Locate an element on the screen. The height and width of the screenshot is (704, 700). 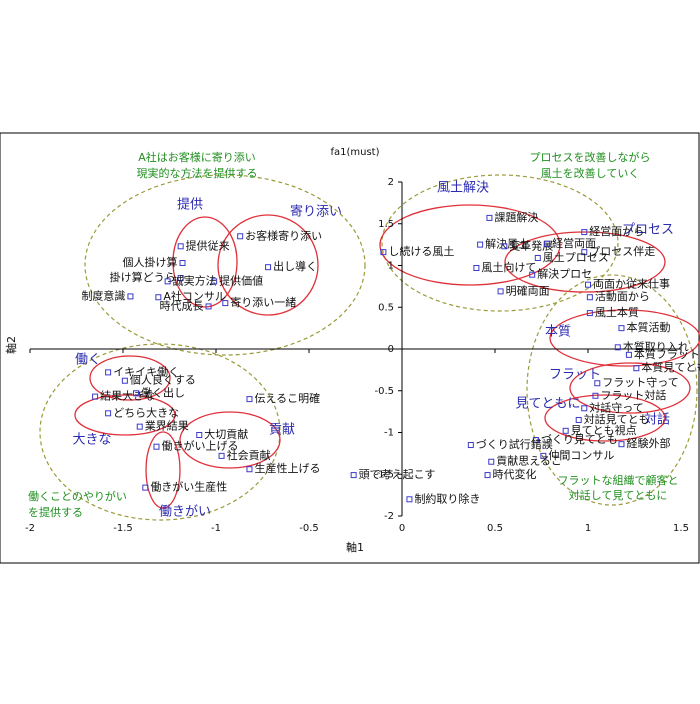
note: 現実的な方法を提供する is located at coordinates (197, 173).